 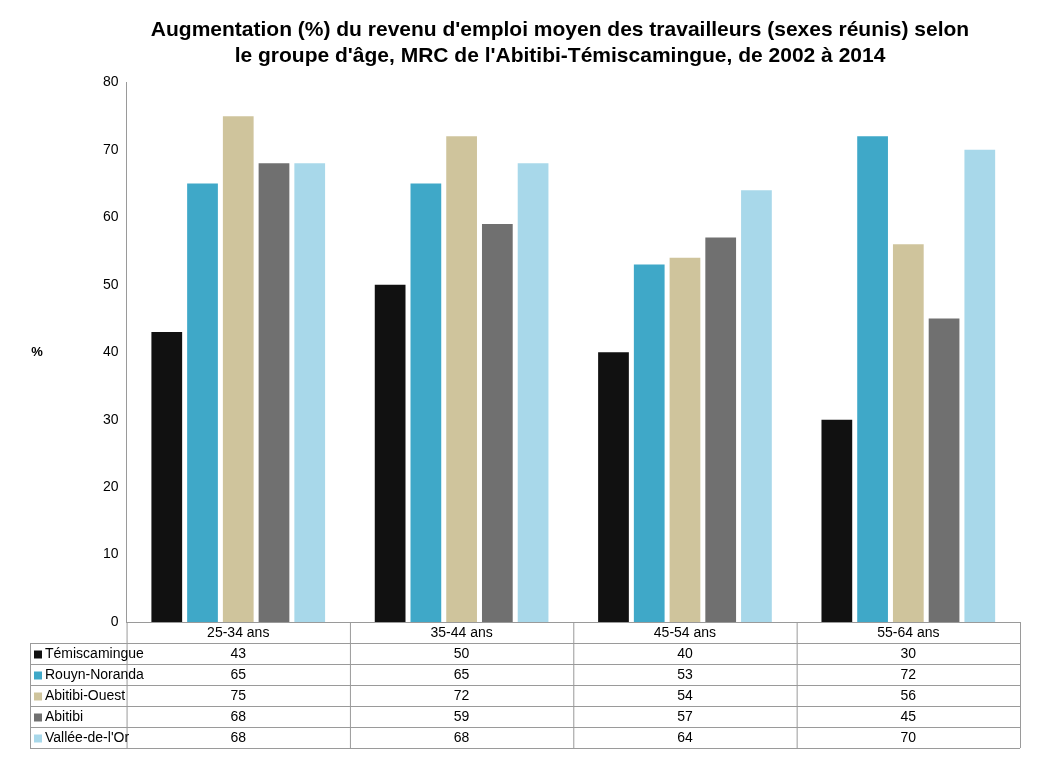 What do you see at coordinates (110, 485) in the screenshot?
I see `y-tick-label: 20` at bounding box center [110, 485].